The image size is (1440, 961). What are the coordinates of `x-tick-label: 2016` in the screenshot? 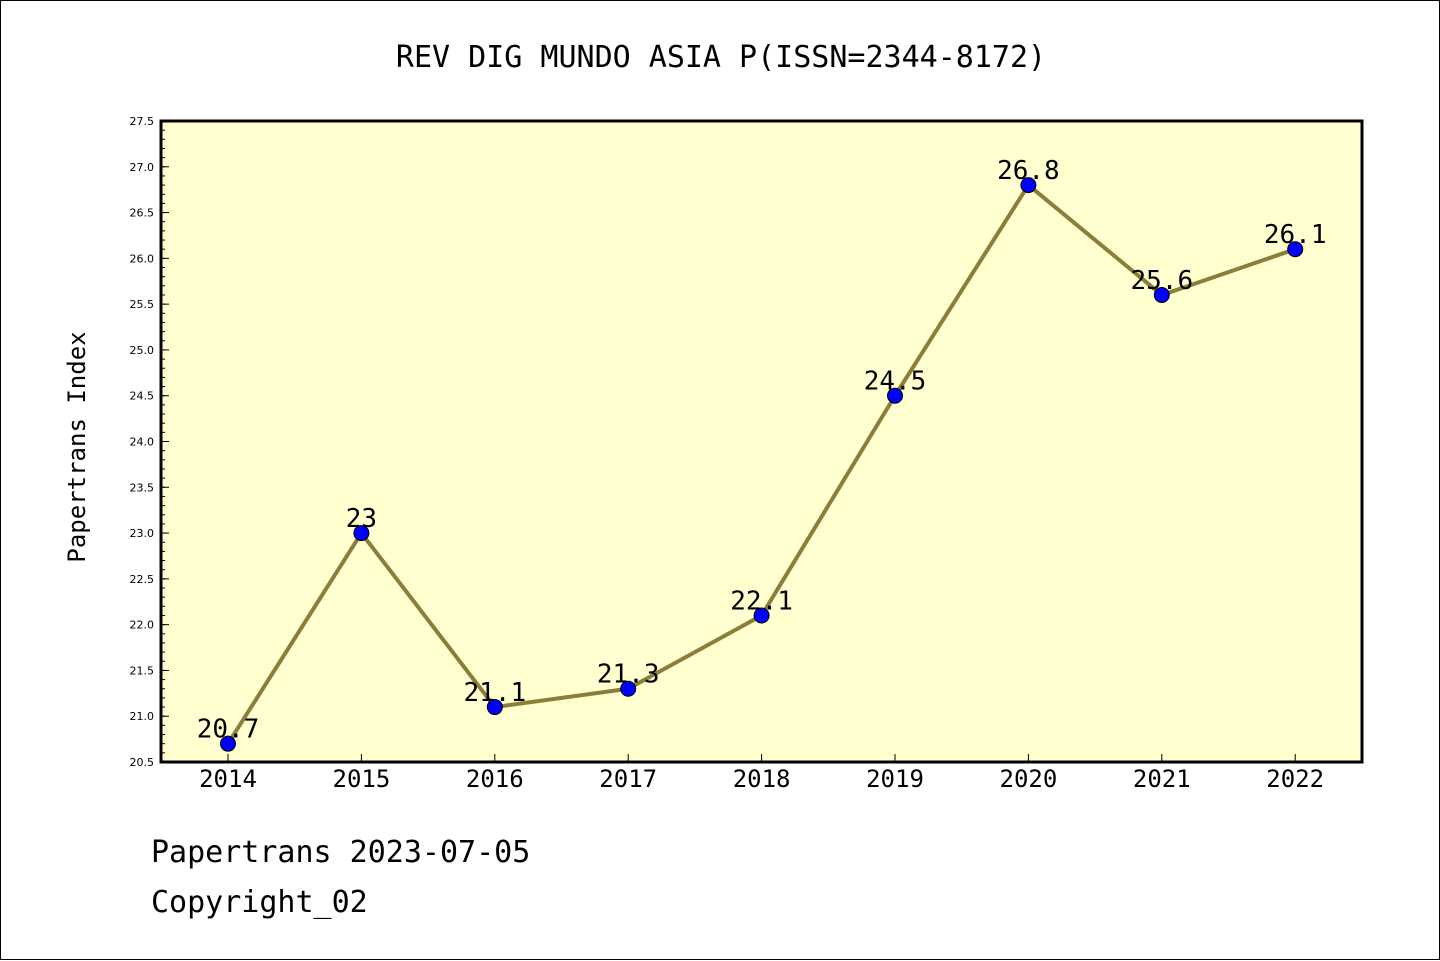 It's located at (495, 779).